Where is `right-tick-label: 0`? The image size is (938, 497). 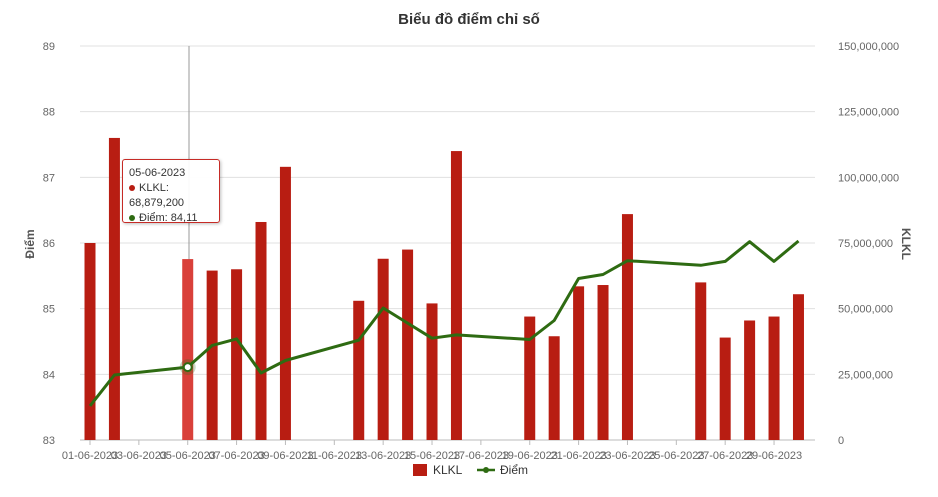 right-tick-label: 0 is located at coordinates (841, 441).